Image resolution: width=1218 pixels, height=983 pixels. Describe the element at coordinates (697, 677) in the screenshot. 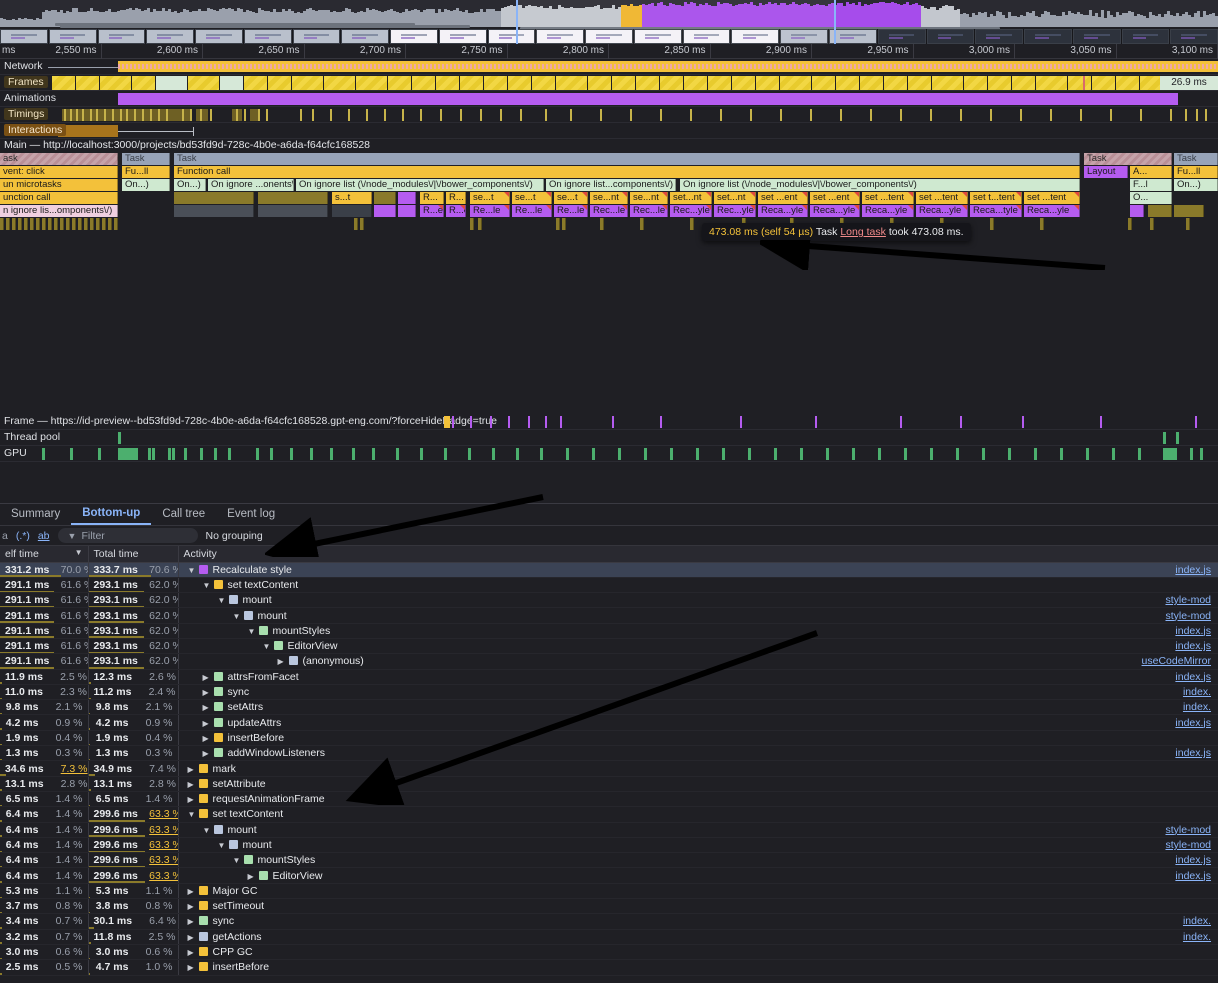

I see `cell-activity: ▶ attrsFromFacet index.js` at that location.